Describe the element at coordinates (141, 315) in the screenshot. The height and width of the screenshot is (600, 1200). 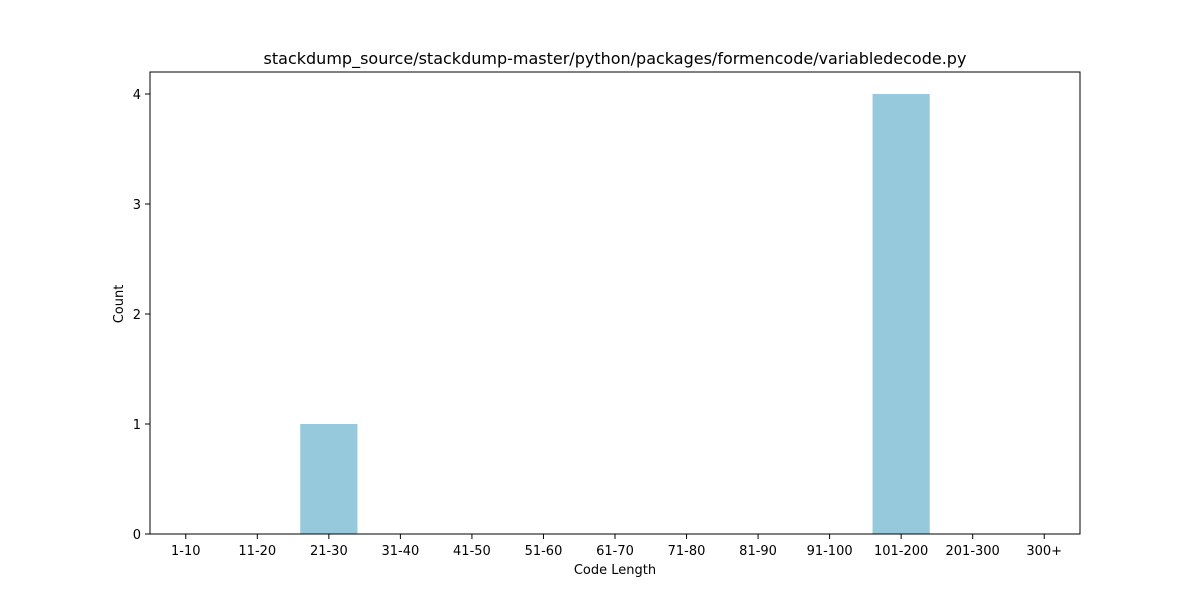
I see `y-axis: 0 1 2 3 4` at that location.